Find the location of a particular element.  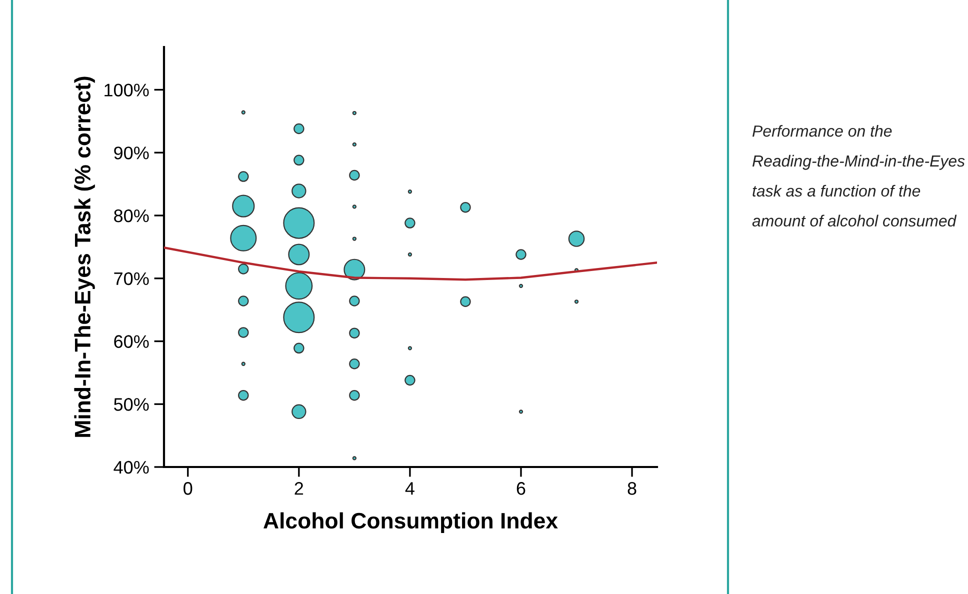

x-tick-label: 6 is located at coordinates (521, 488).